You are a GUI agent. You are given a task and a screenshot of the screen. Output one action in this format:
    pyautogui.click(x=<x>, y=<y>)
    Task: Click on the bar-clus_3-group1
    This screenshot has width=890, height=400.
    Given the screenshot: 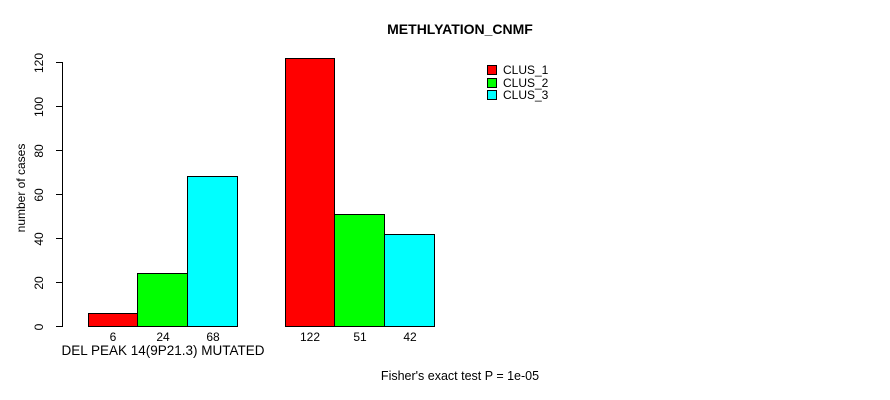 What is the action you would take?
    pyautogui.click(x=212, y=251)
    